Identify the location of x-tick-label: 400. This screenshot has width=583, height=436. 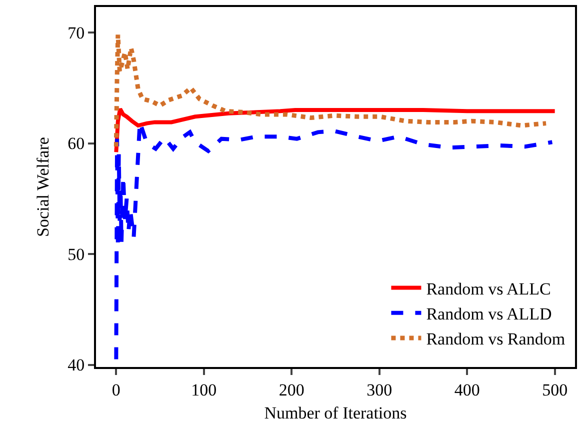
(467, 390).